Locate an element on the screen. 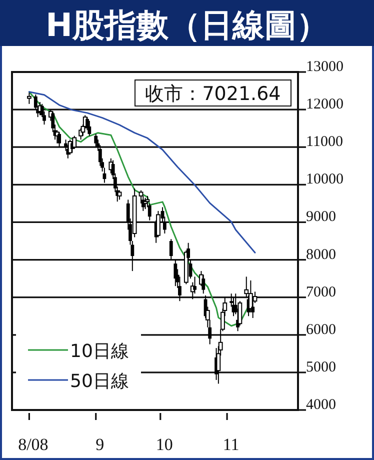  chart-title: H股指數（日線圖） is located at coordinates (187, 25).